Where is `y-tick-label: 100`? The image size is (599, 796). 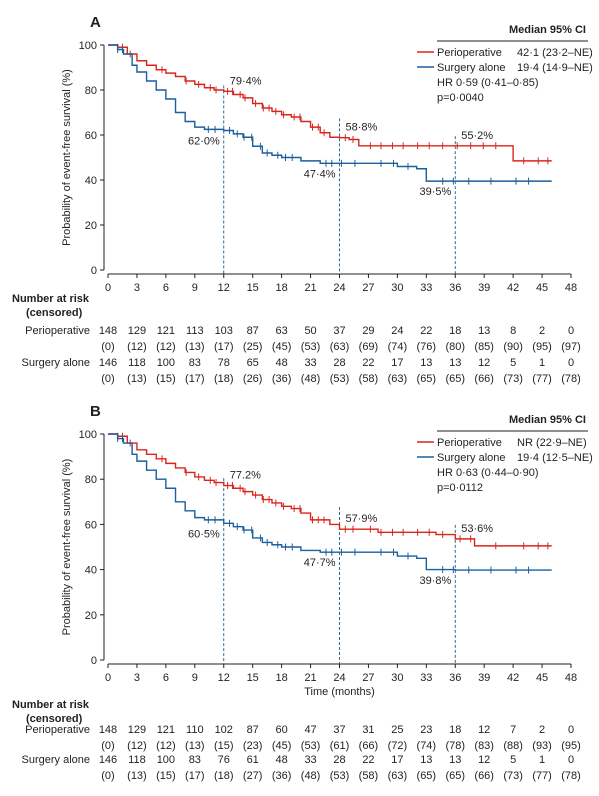
y-tick-label: 100 is located at coordinates (88, 435).